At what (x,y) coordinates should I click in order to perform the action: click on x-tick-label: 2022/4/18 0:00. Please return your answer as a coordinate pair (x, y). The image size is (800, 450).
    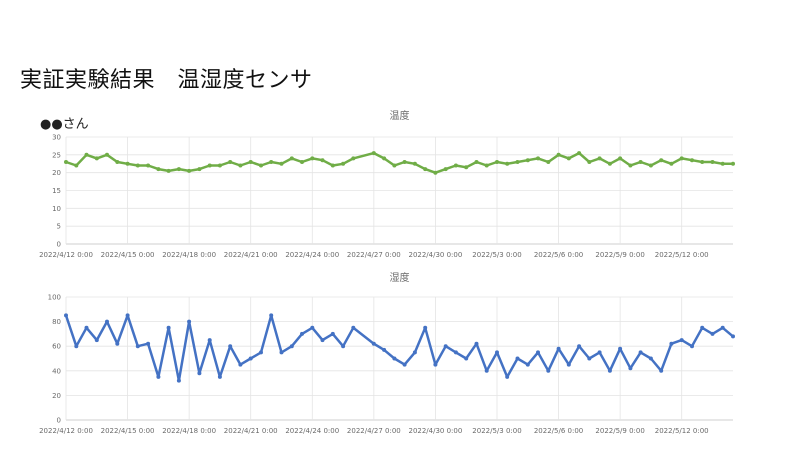
    Looking at the image, I should click on (189, 255).